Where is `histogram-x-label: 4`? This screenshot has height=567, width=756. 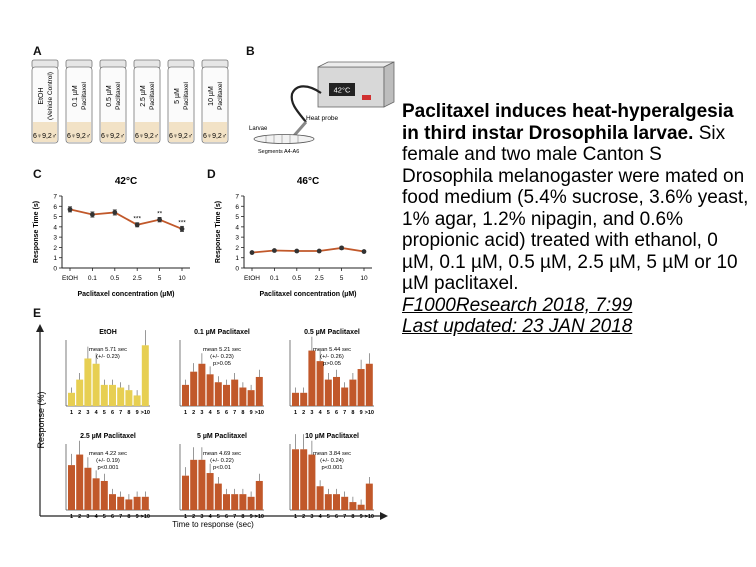 histogram-x-label: 4 is located at coordinates (211, 517).